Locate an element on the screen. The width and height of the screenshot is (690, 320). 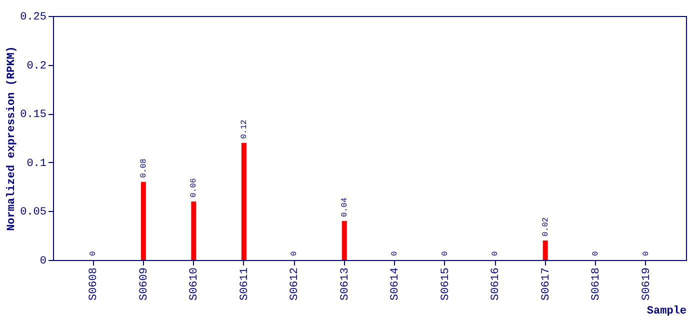
x-tick-label: S0611 is located at coordinates (244, 284).